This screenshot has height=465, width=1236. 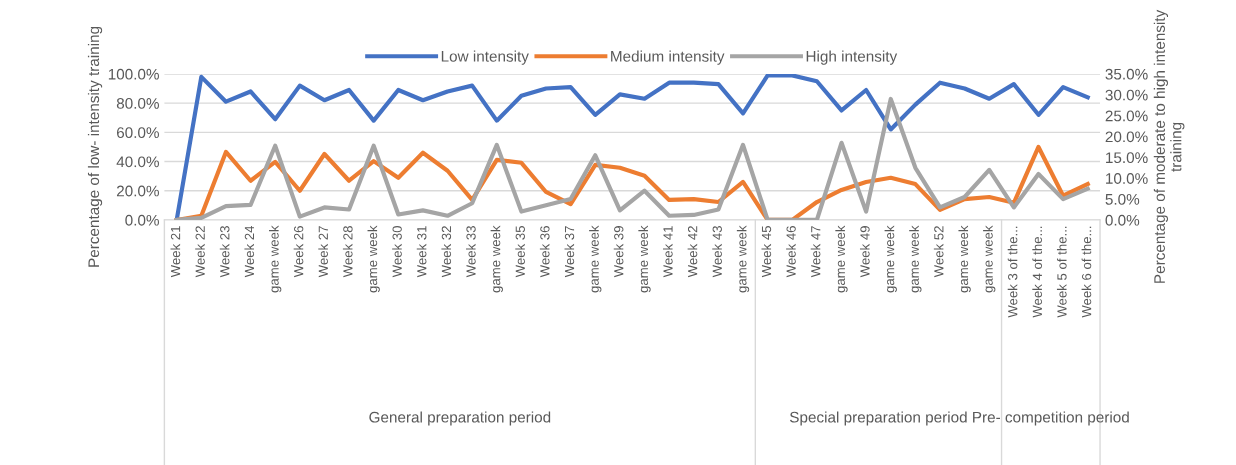 What do you see at coordinates (1127, 178) in the screenshot?
I see `y2-tick-label: 10.0%` at bounding box center [1127, 178].